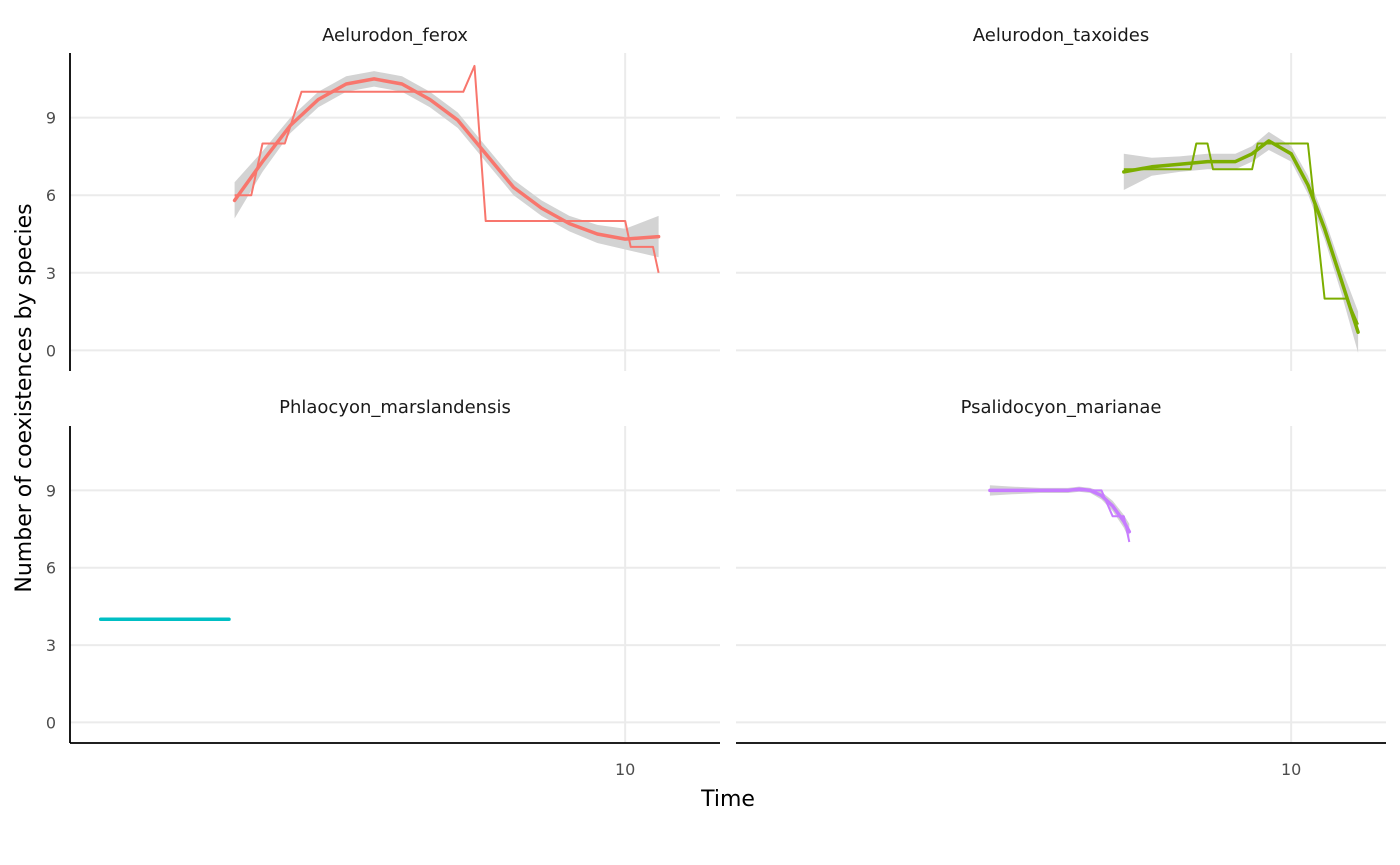 The width and height of the screenshot is (1400, 865). Describe the element at coordinates (1061, 407) in the screenshot. I see `strip-label: Psalidocyon_marianae` at that location.